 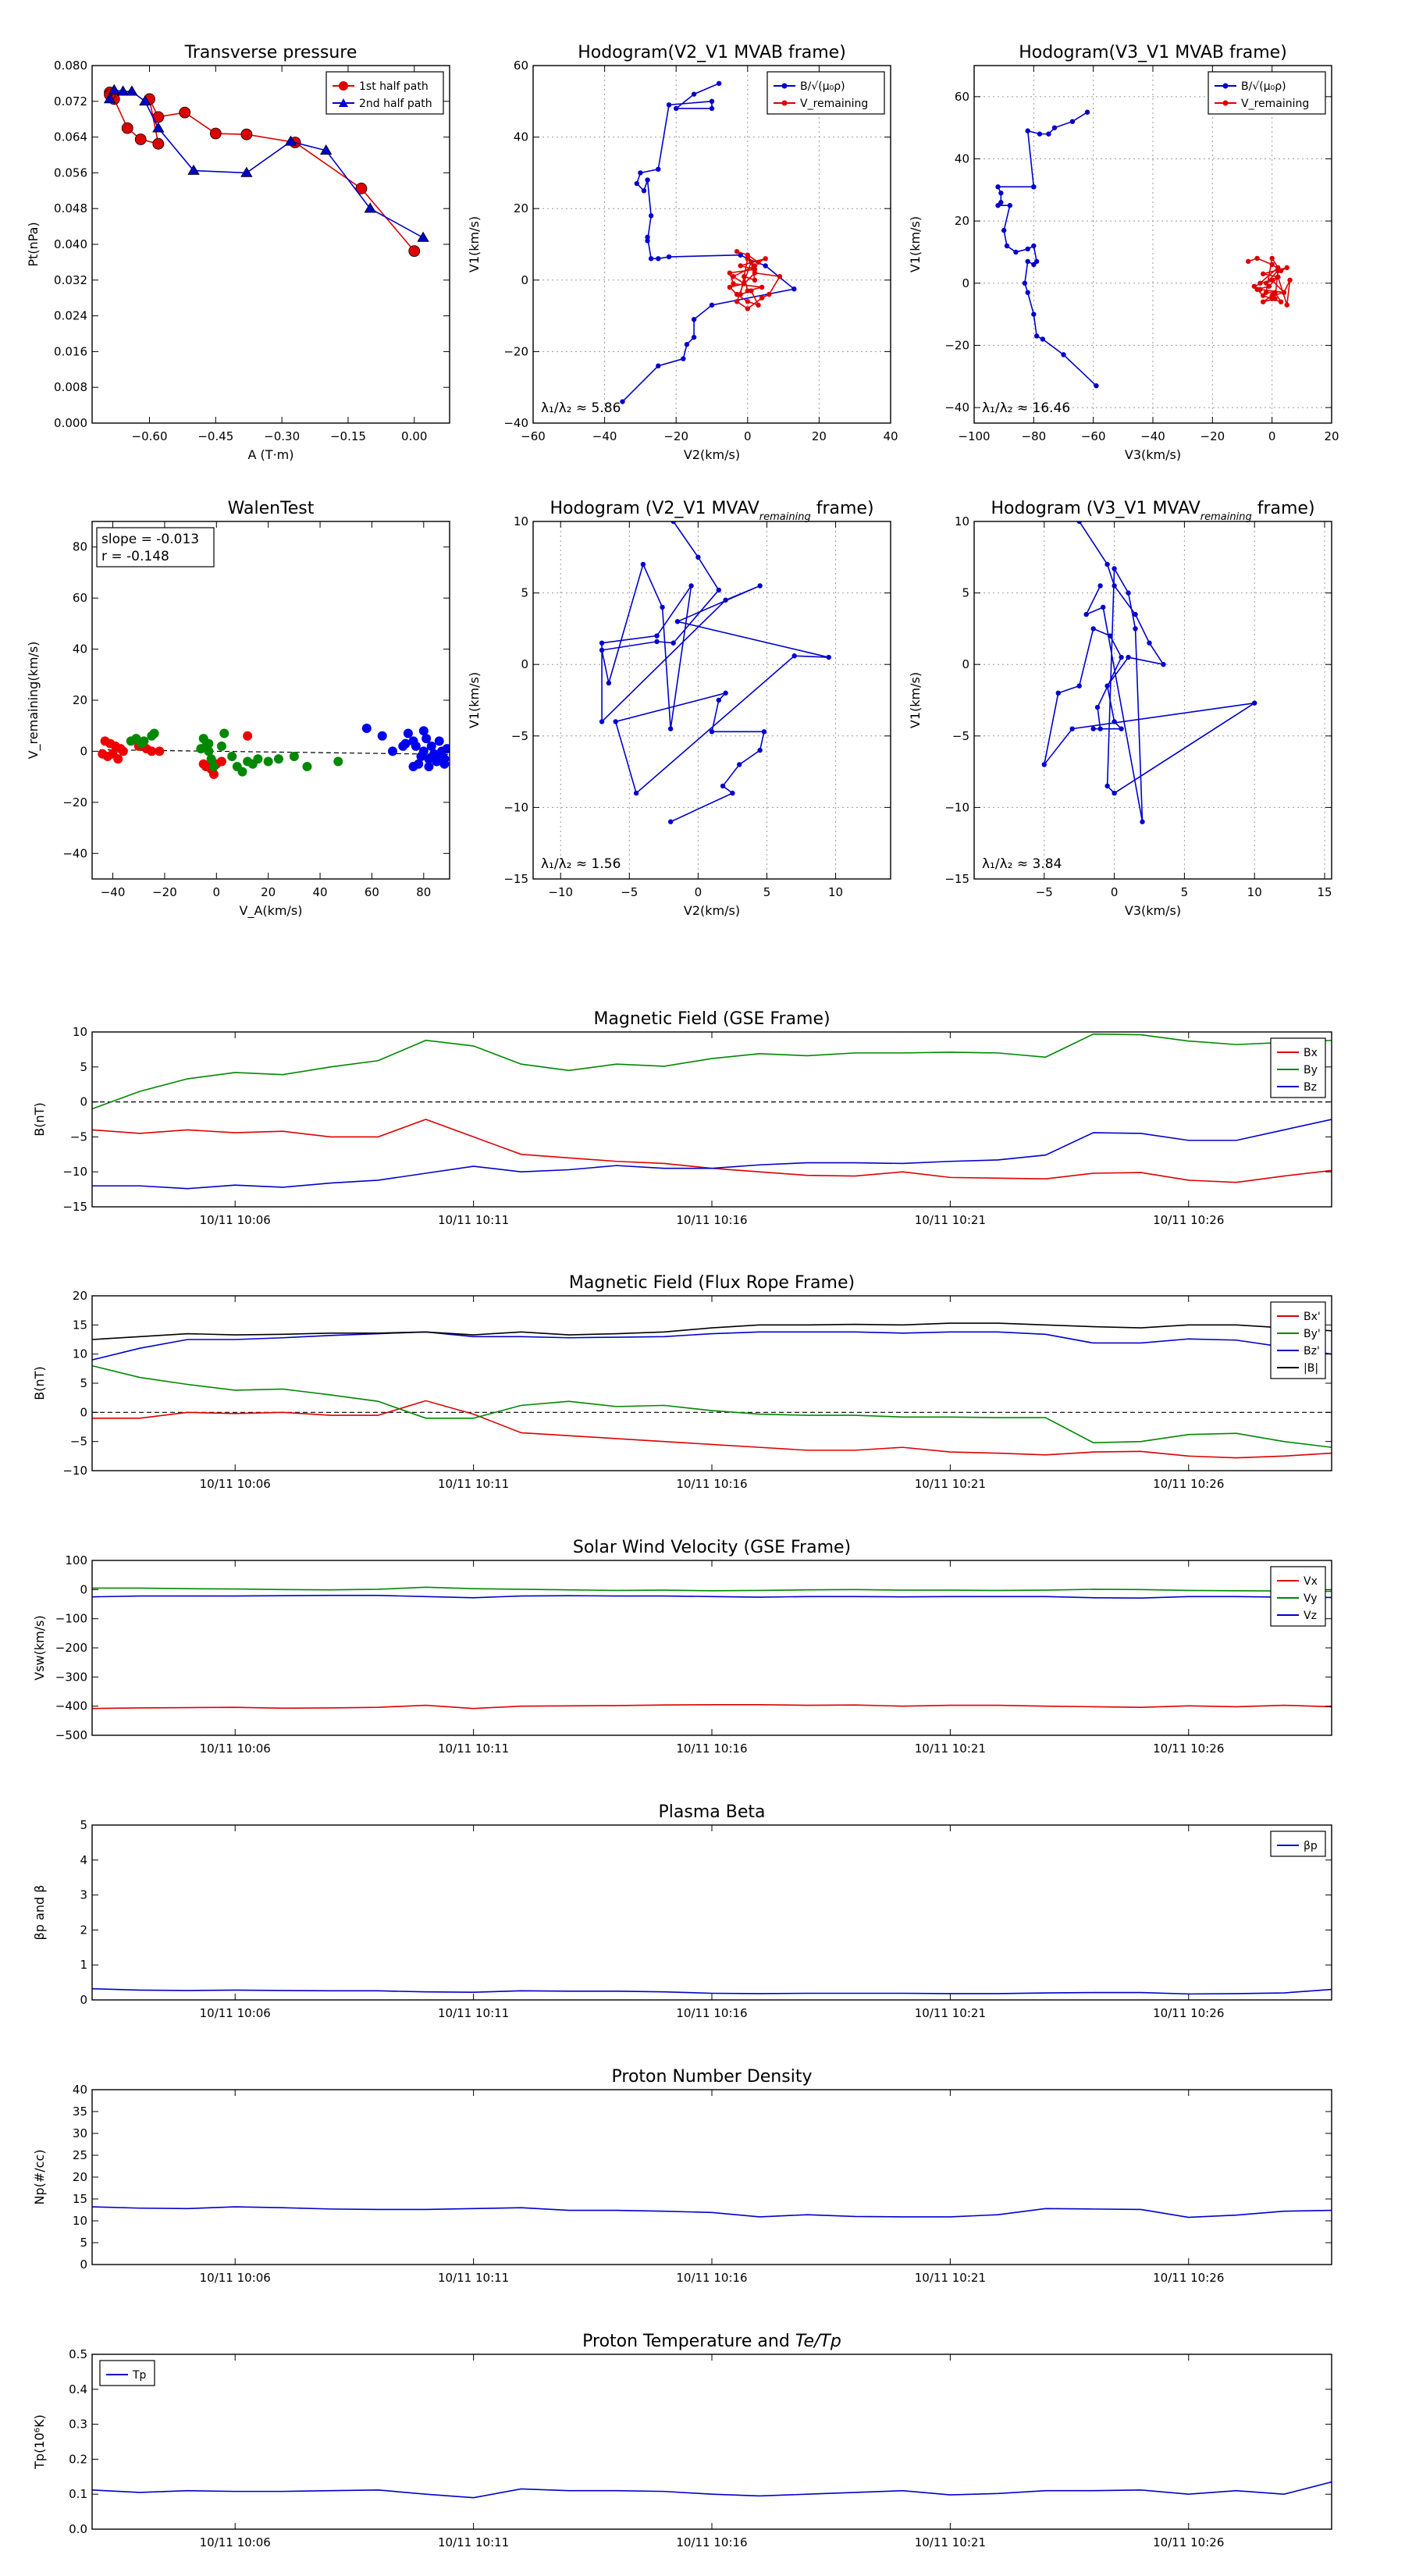 What do you see at coordinates (712, 1547) in the screenshot?
I see `chart-title: Solar Wind Velocity (GSE Frame)` at bounding box center [712, 1547].